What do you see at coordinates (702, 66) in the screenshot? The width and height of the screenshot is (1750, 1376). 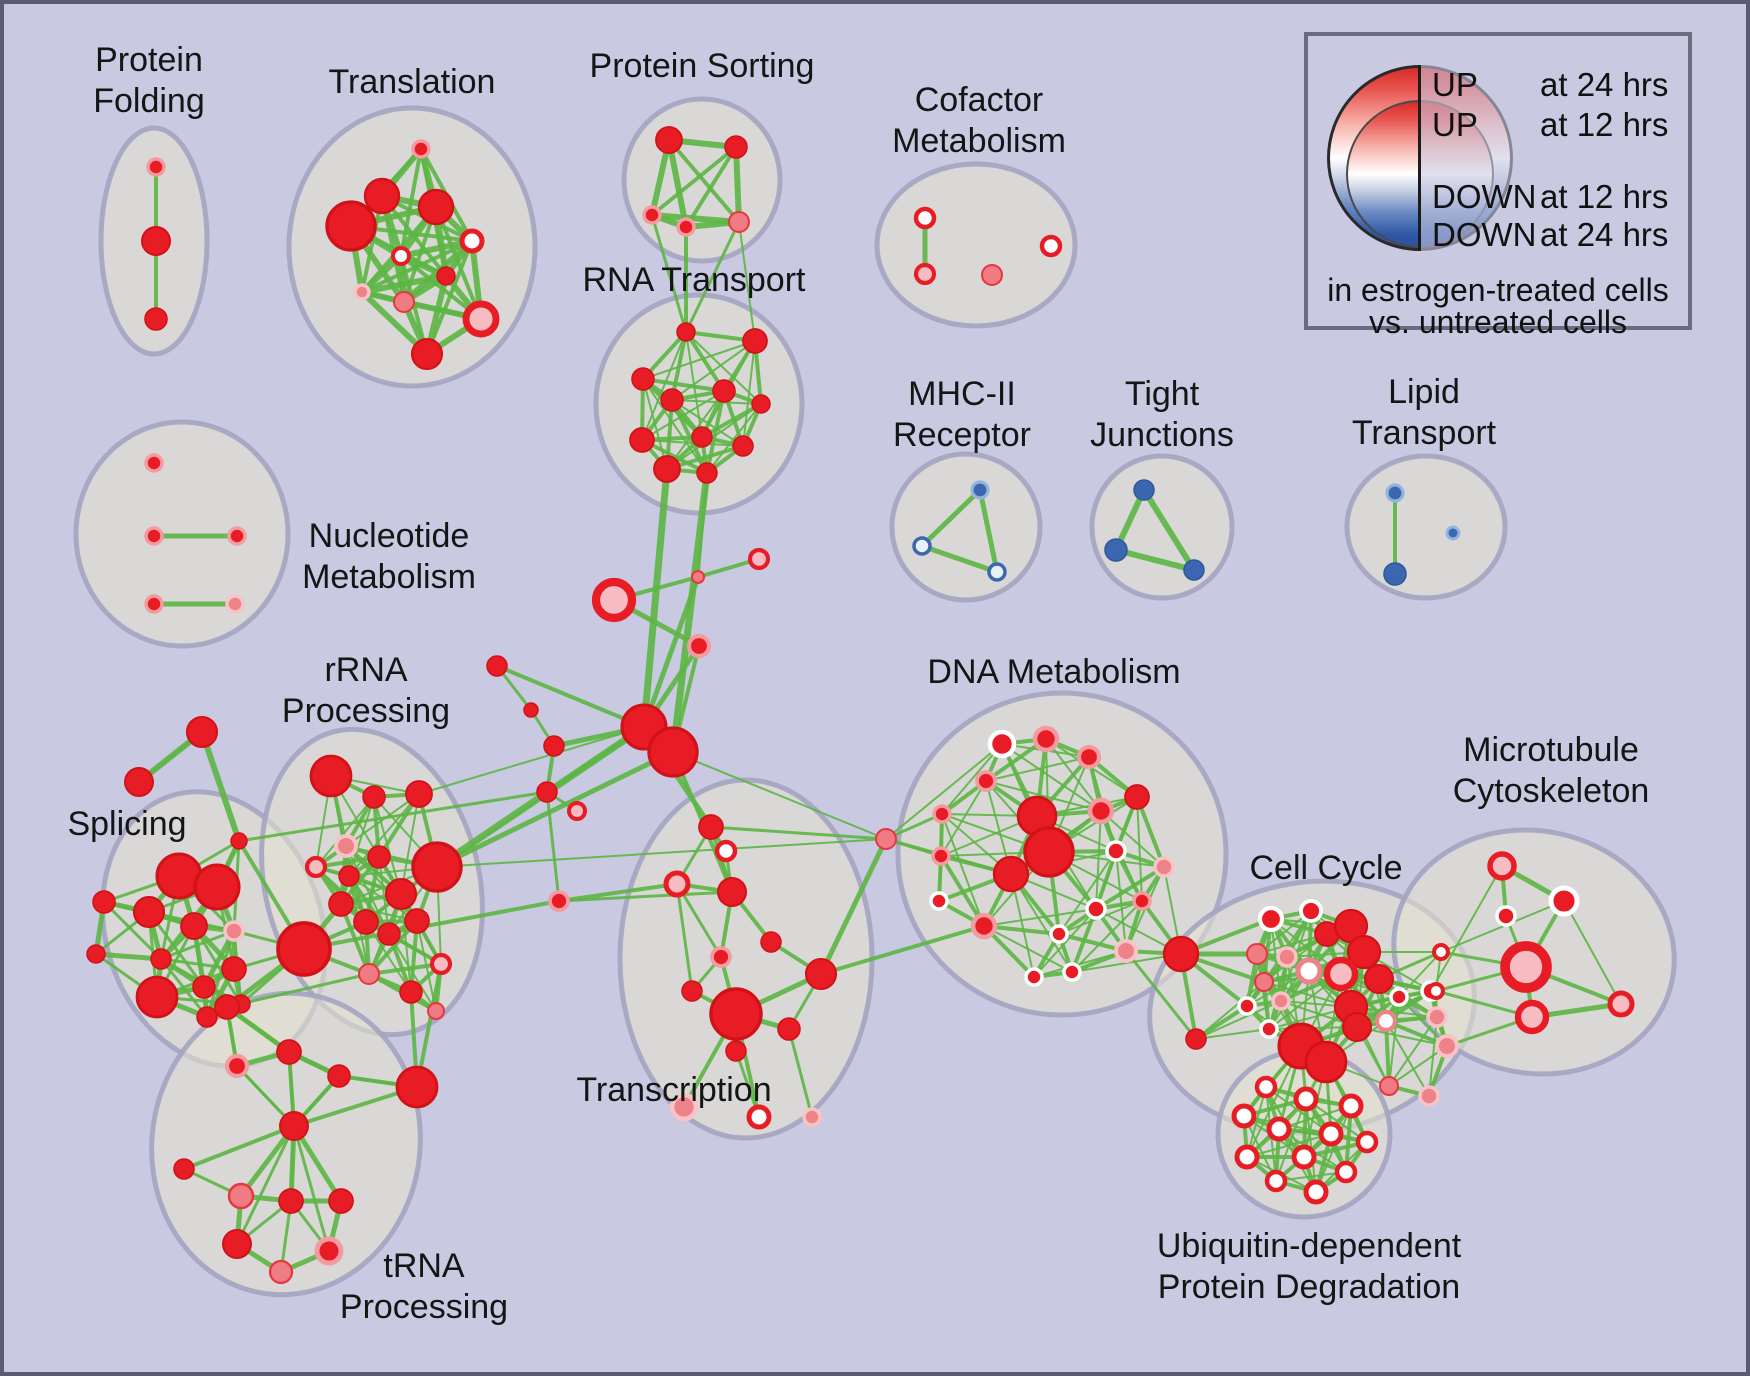 I see `cluster-label-protein-sorting: Protein Sorting` at bounding box center [702, 66].